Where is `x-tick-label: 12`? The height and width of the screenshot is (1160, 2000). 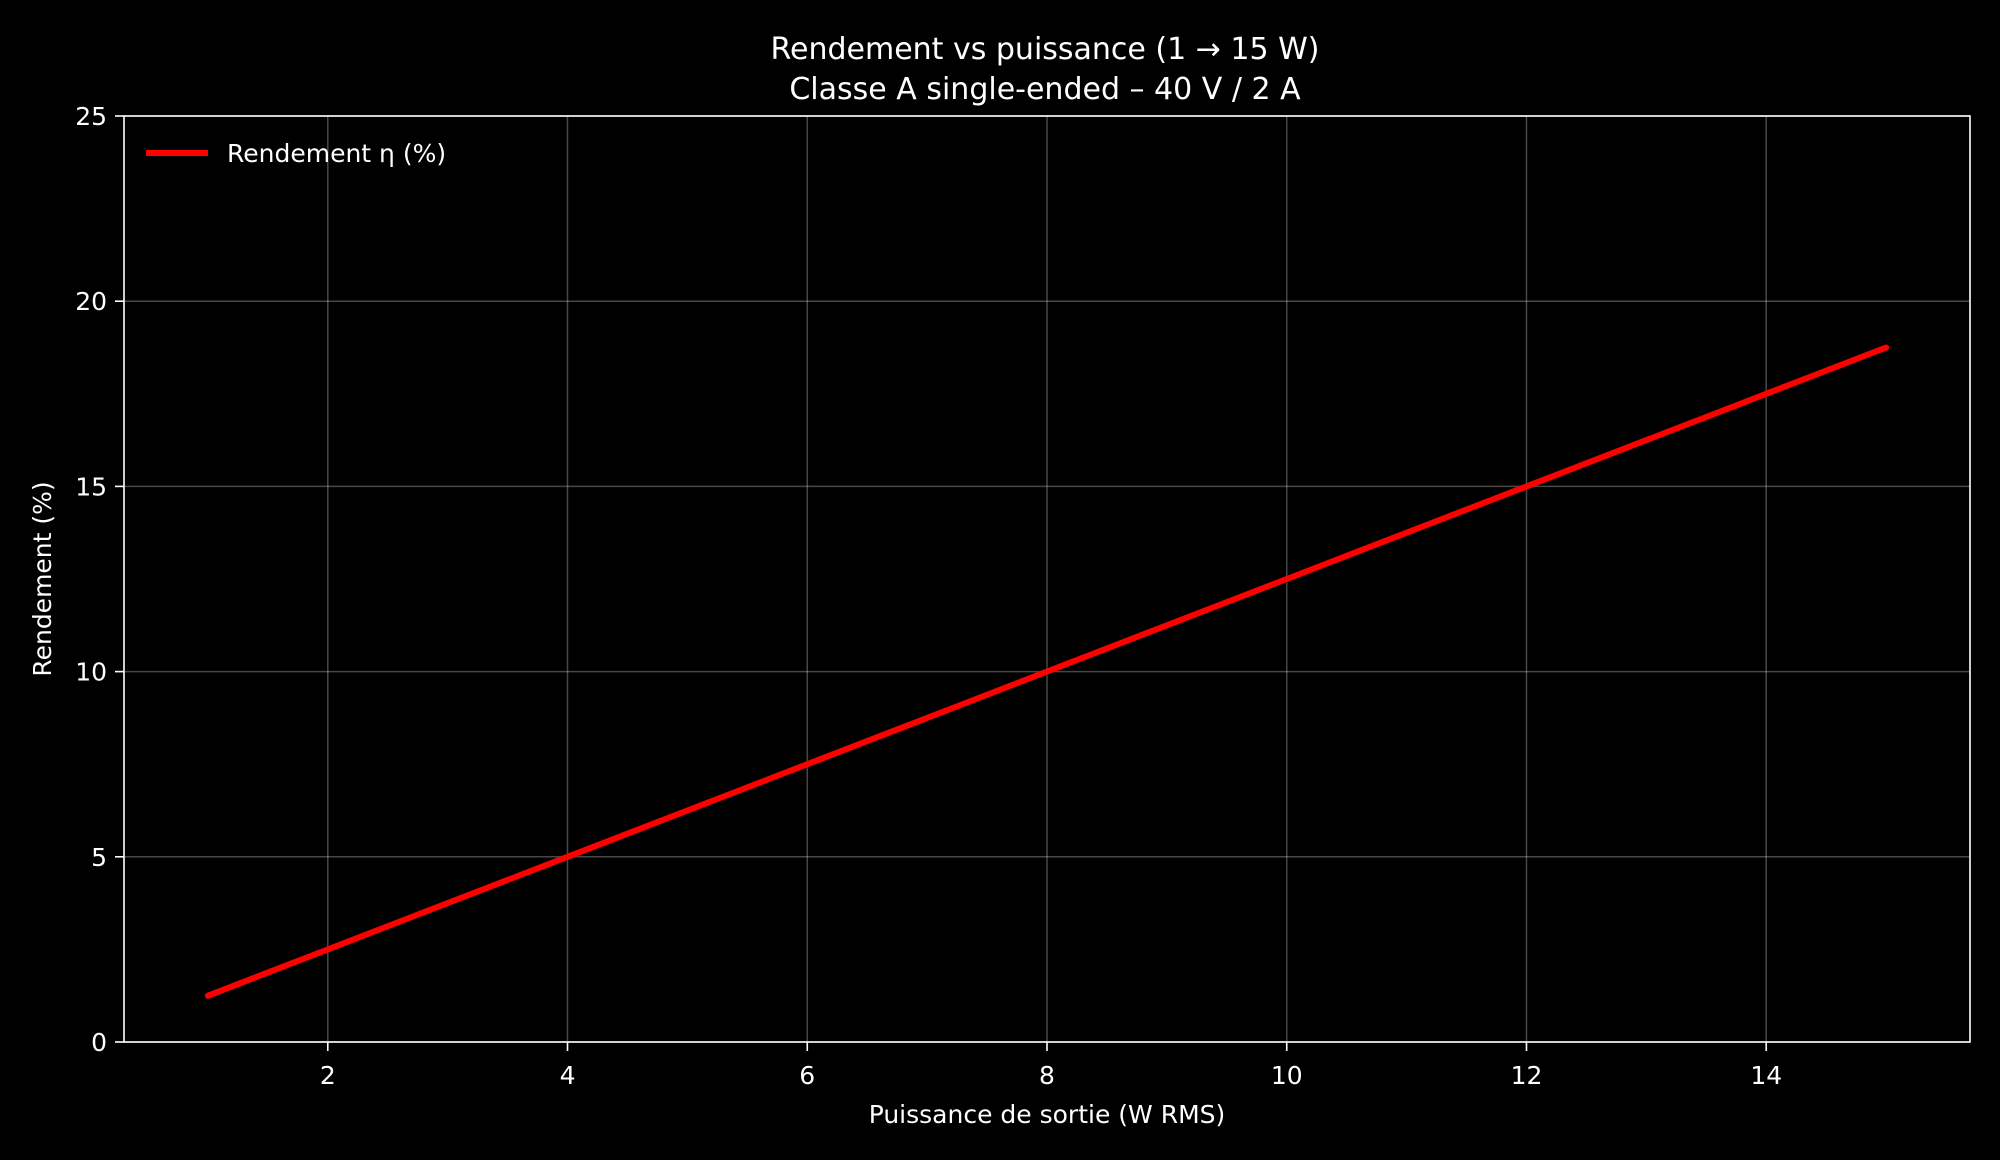
x-tick-label: 12 is located at coordinates (1527, 1075).